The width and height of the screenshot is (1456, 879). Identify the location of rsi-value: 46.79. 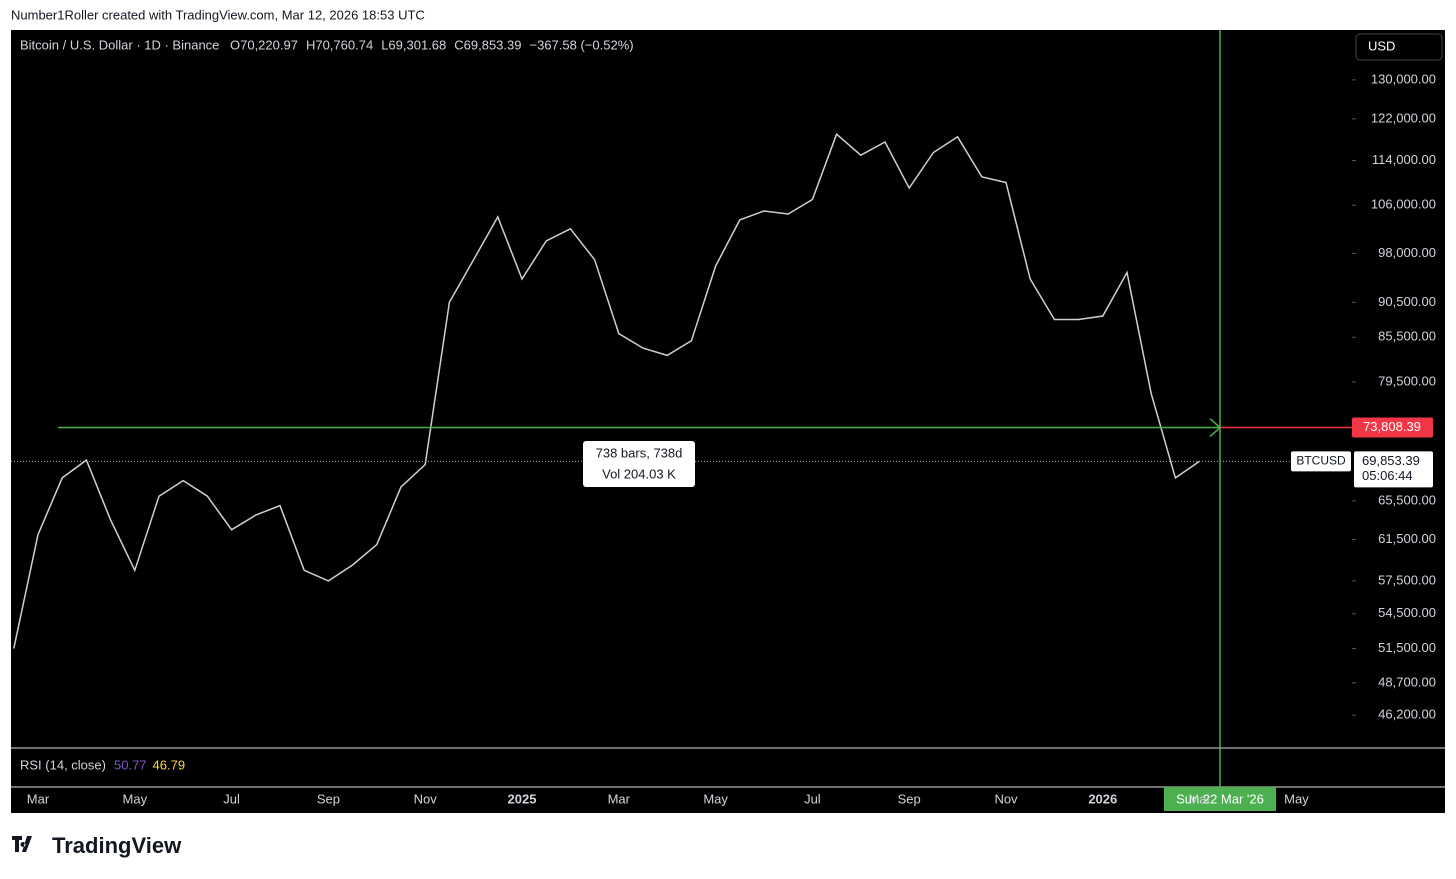
(169, 764).